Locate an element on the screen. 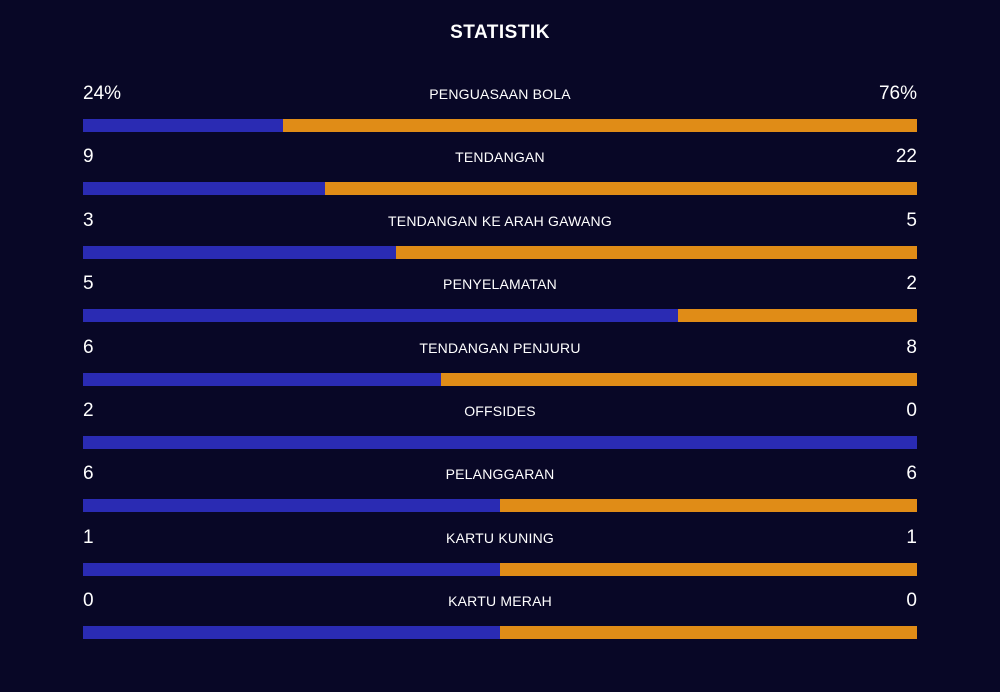  stat-label: TENDANGAN PENJURU is located at coordinates (500, 347).